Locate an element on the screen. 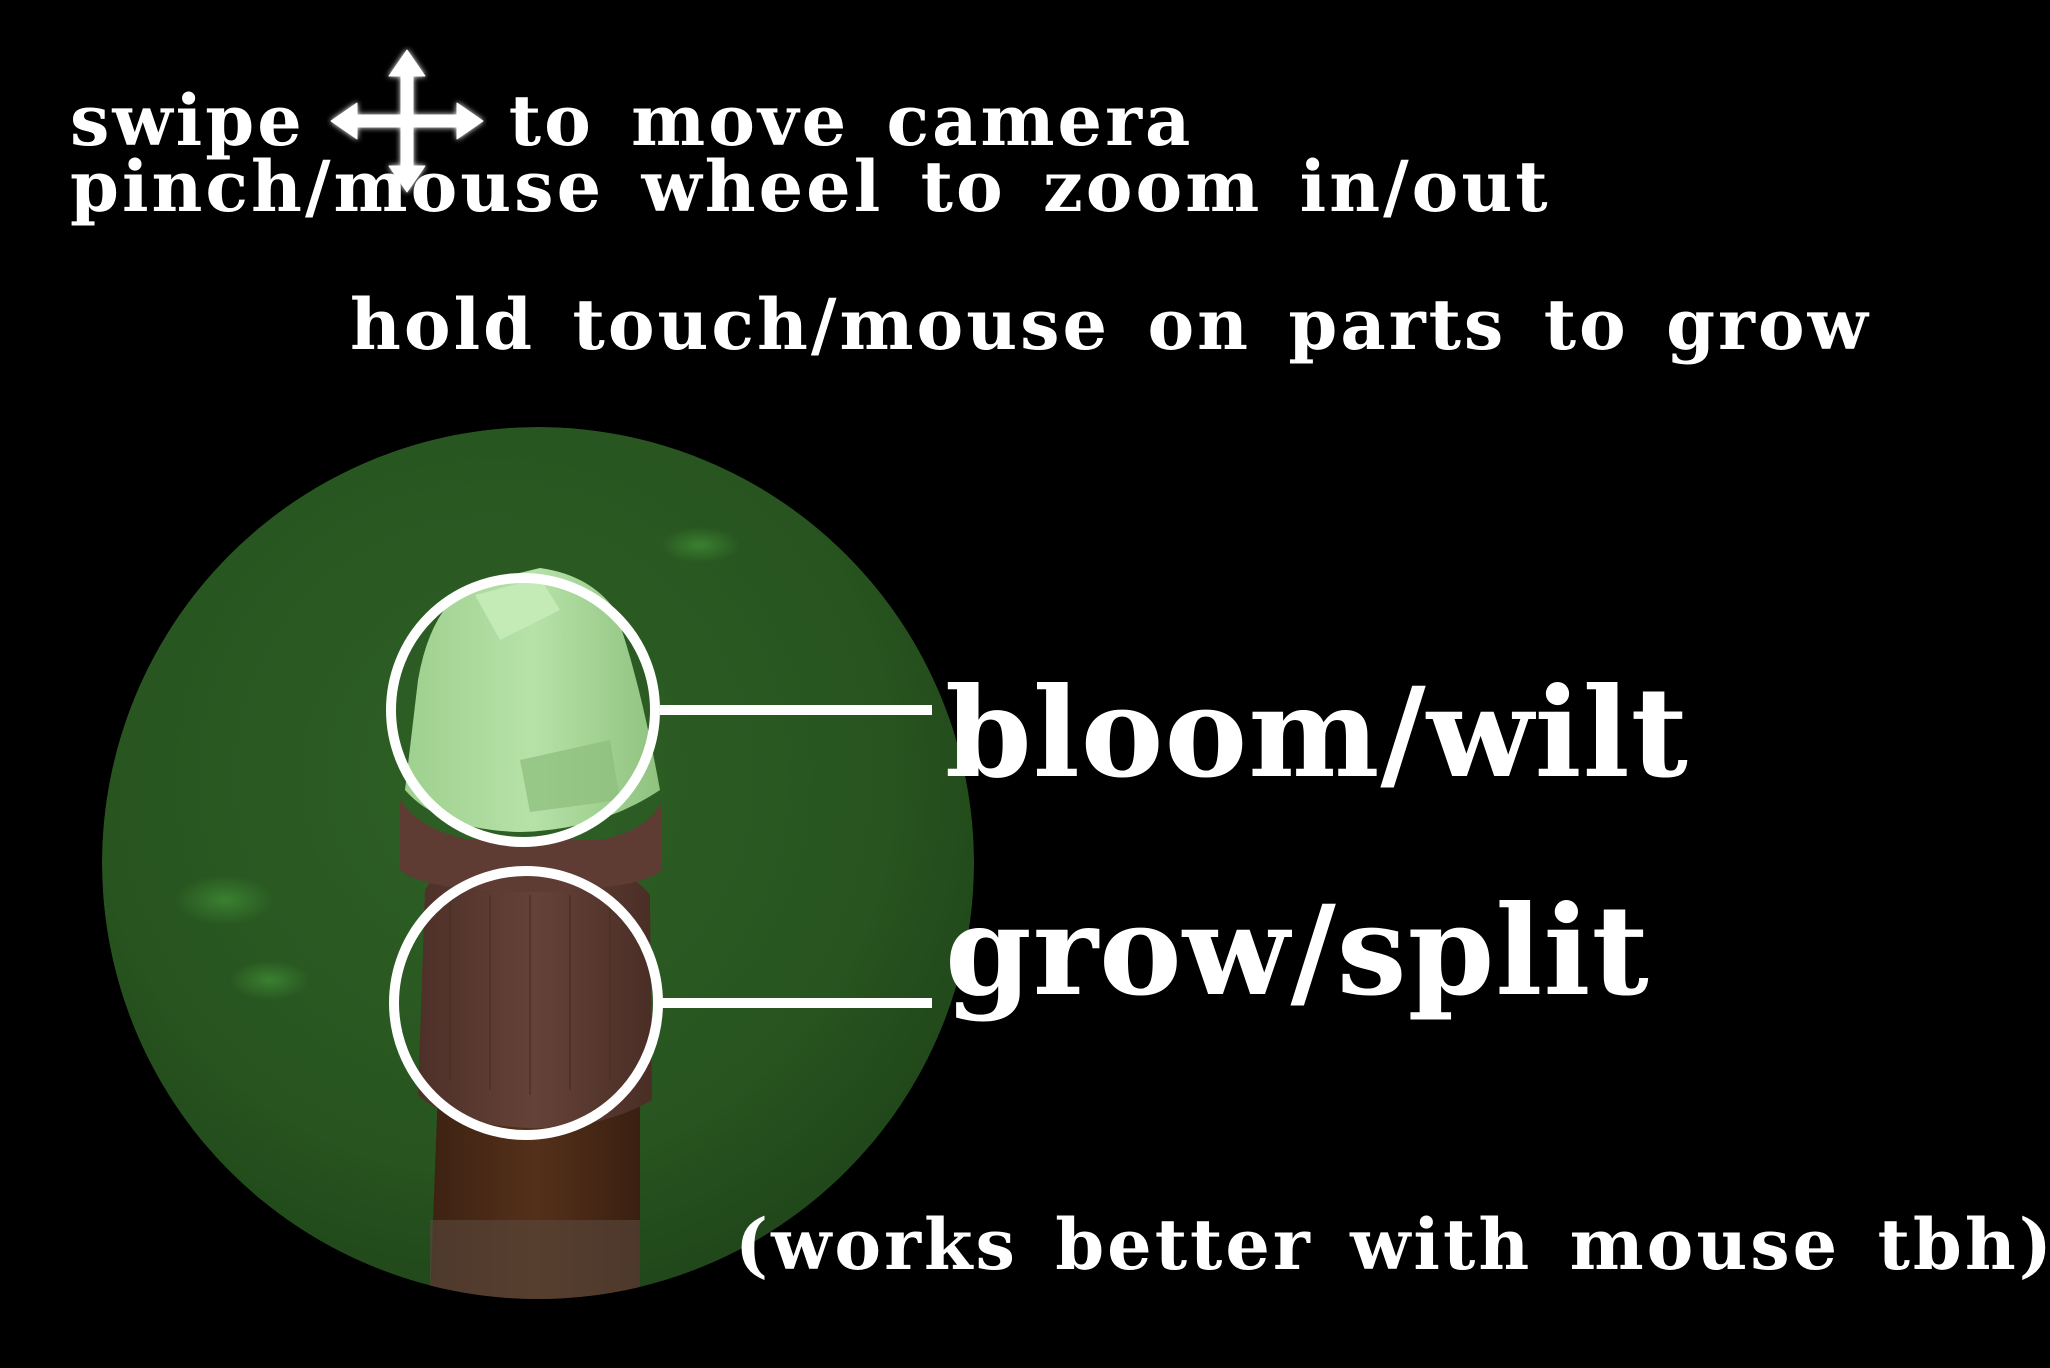 This screenshot has width=2050, height=1368. grow-split-label: grow/split is located at coordinates (1297, 951).